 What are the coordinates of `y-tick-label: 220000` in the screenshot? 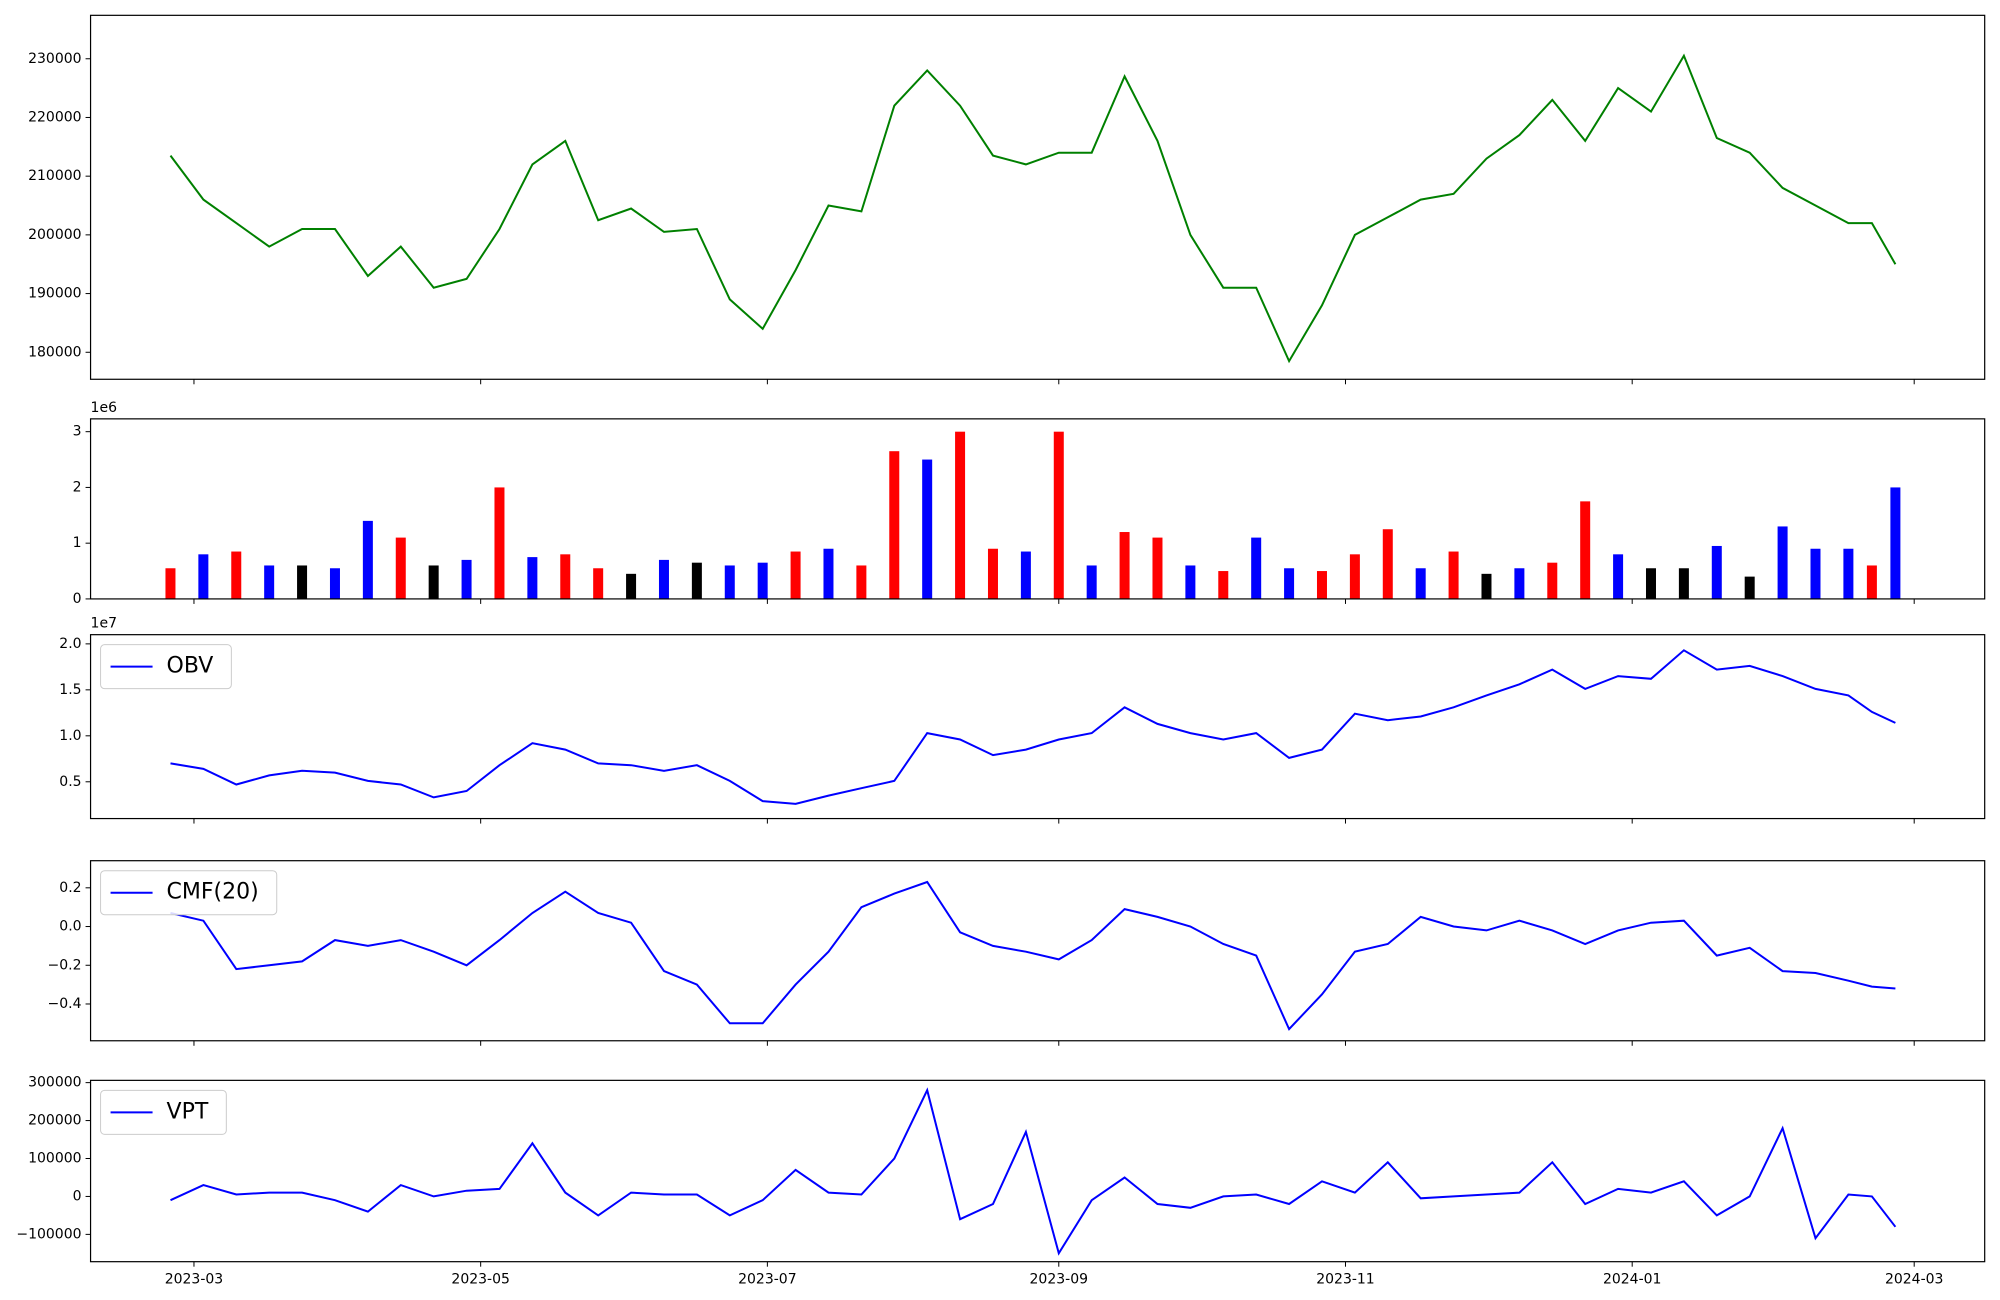 It's located at (54, 117).